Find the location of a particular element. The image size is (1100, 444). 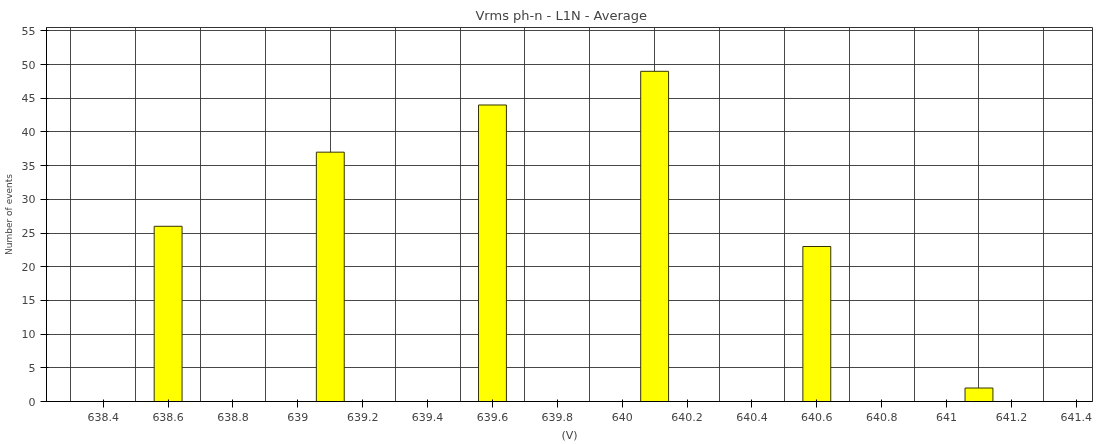

x-tick-label: 639.4 is located at coordinates (427, 417).